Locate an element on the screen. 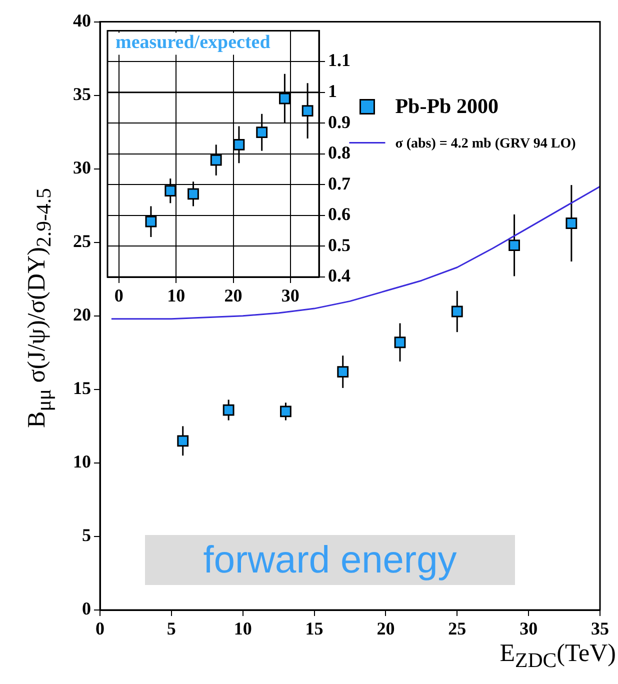 This screenshot has height=684, width=618. y-tick-label: 15 is located at coordinates (82, 388).